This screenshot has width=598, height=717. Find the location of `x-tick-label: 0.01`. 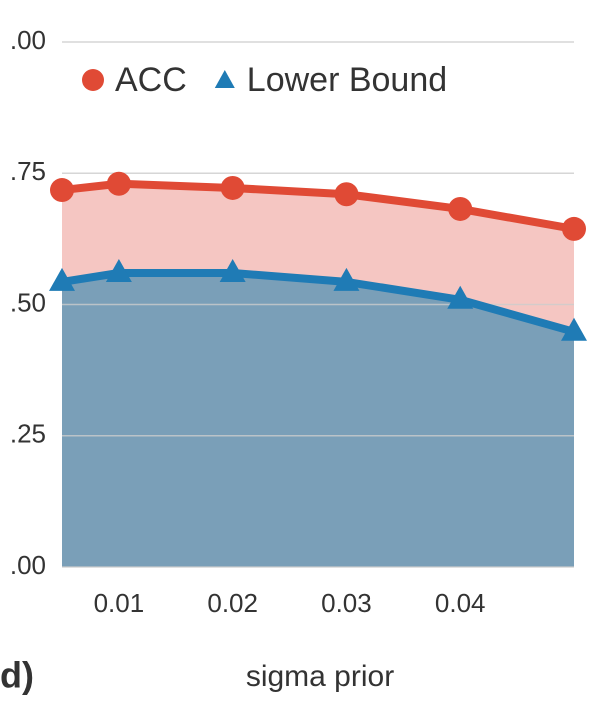

x-tick-label: 0.01 is located at coordinates (119, 603).